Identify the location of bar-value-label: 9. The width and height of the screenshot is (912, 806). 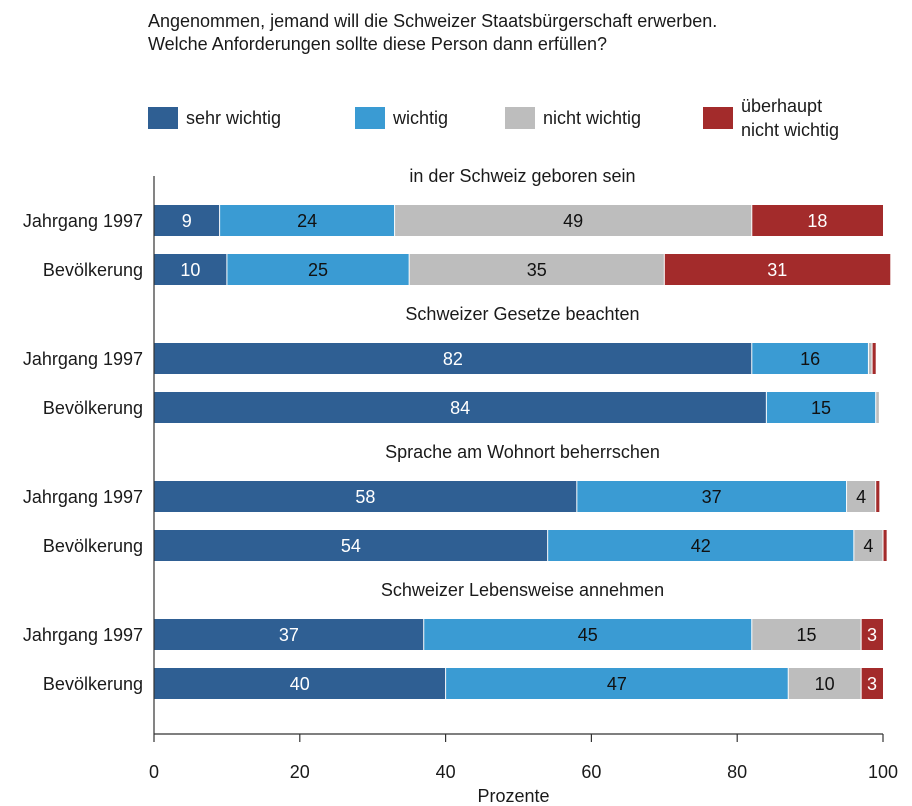
(187, 221).